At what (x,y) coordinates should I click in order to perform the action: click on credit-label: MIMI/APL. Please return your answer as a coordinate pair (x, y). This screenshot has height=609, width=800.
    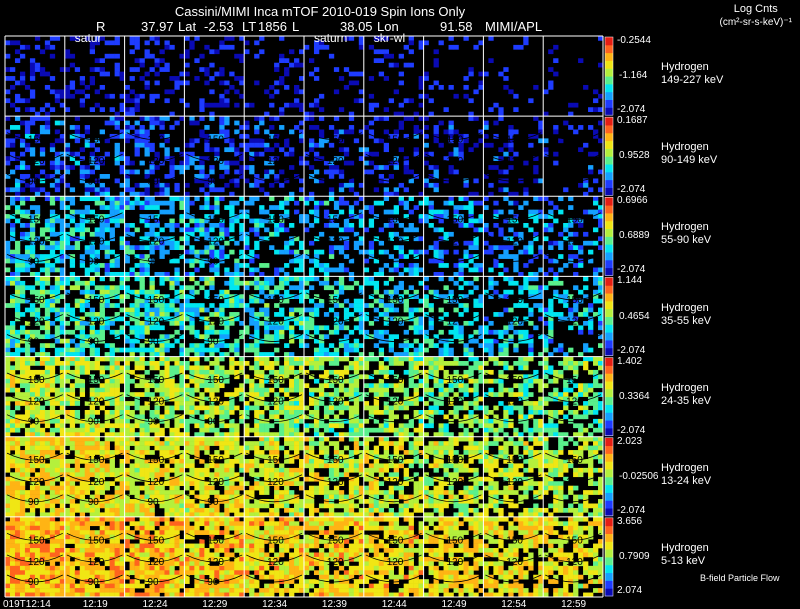
    Looking at the image, I should click on (514, 26).